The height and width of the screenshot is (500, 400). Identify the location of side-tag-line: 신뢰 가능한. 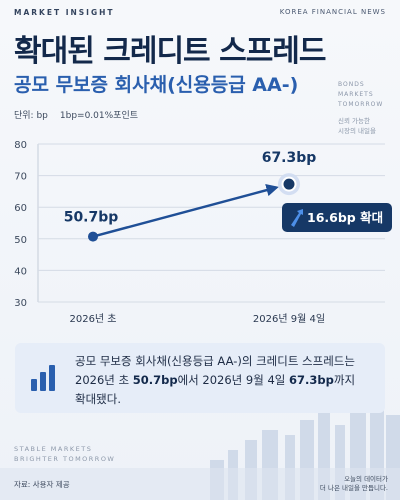
(354, 121).